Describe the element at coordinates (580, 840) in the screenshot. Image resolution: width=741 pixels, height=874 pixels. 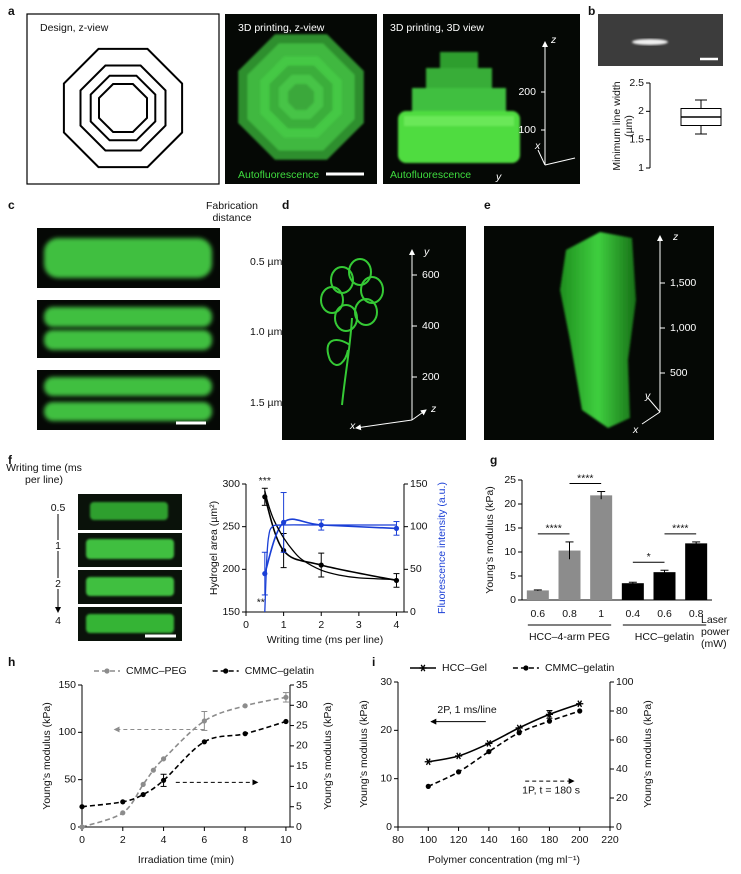
I see `tick-label: 200` at that location.